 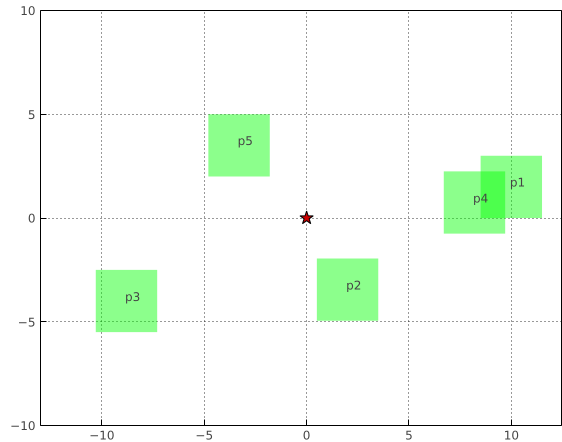 I want to click on y-tick-label: −10, so click(x=23, y=426).